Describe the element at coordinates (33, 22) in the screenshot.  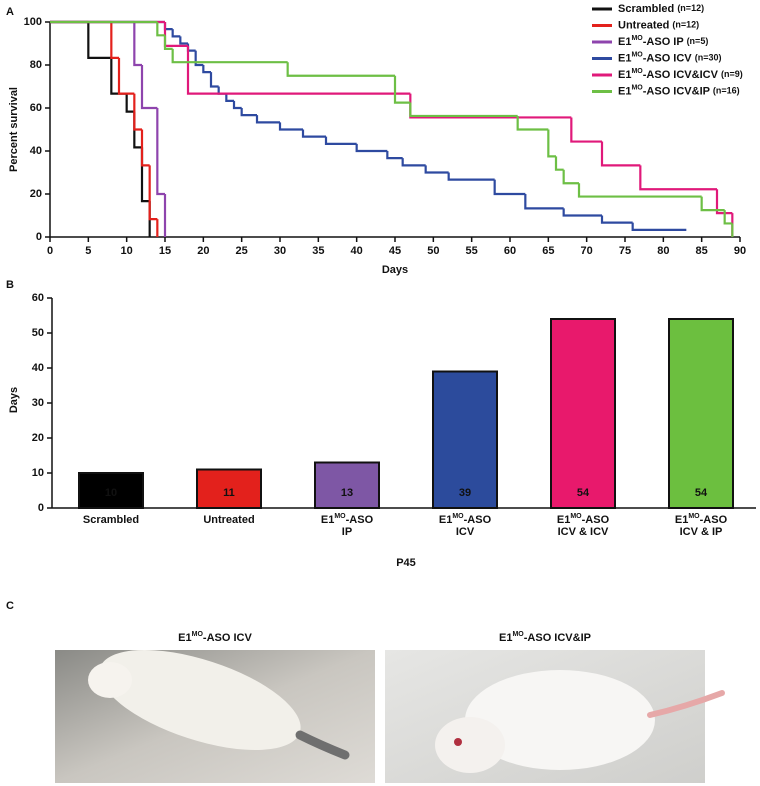
I see `y-tick-label: 100` at that location.